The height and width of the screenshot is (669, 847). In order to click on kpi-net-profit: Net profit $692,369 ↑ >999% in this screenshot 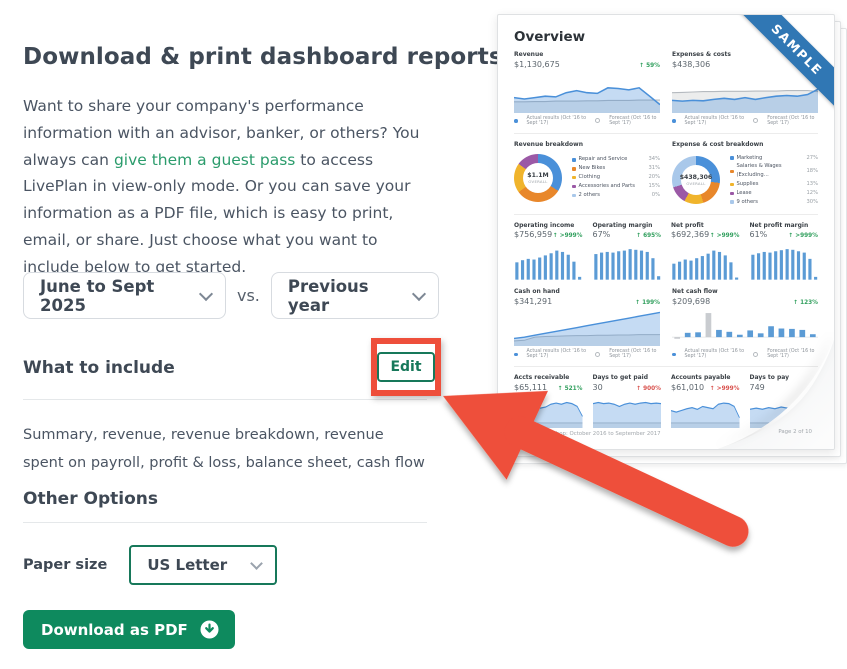, I will do `click(705, 252)`.